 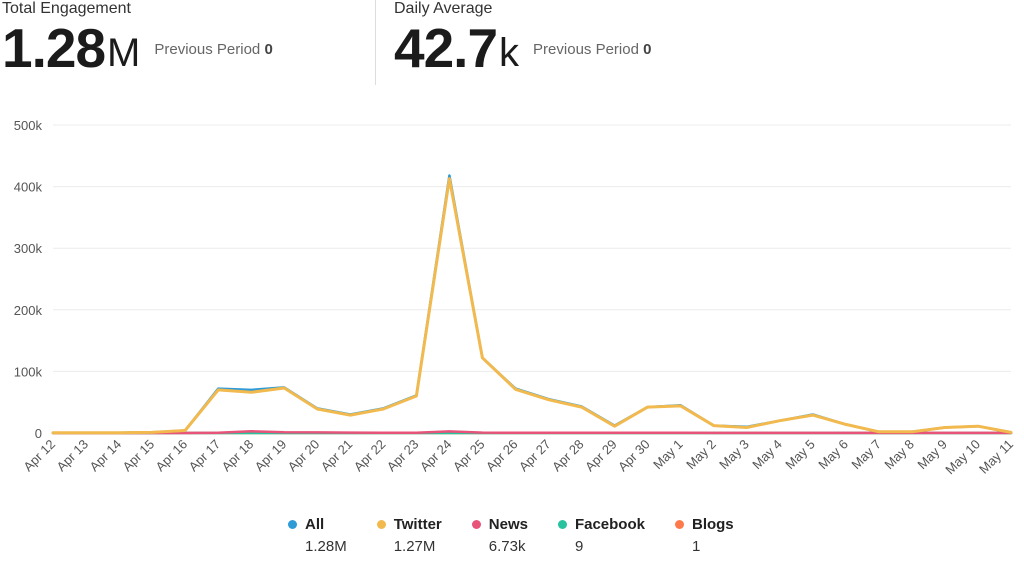 What do you see at coordinates (866, 455) in the screenshot?
I see `x-tick-label: May 7` at bounding box center [866, 455].